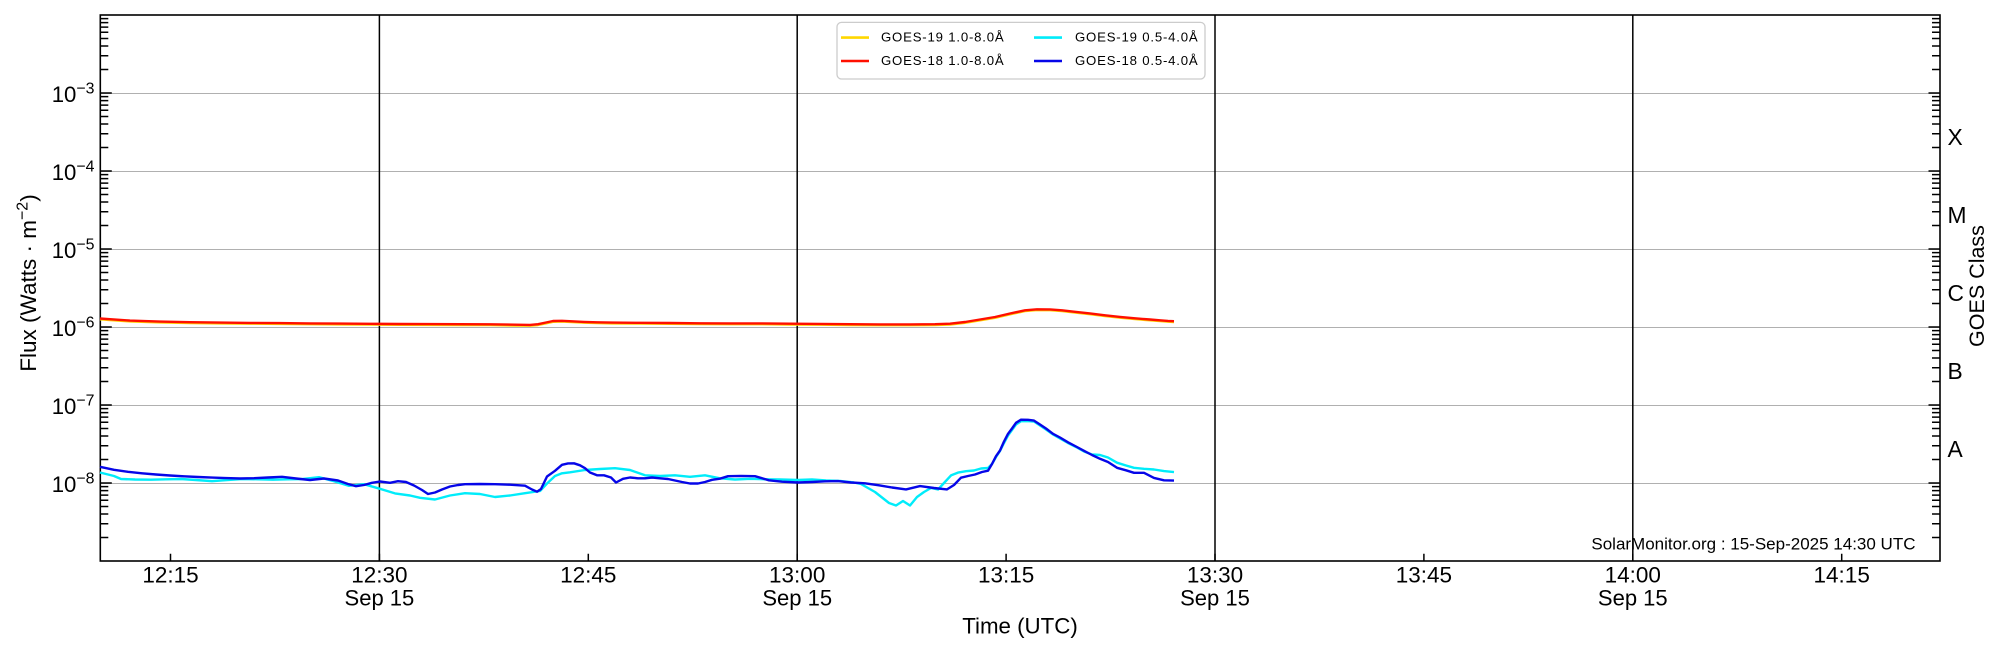 This screenshot has height=655, width=2000. I want to click on svg-text: B, so click(1955, 371).